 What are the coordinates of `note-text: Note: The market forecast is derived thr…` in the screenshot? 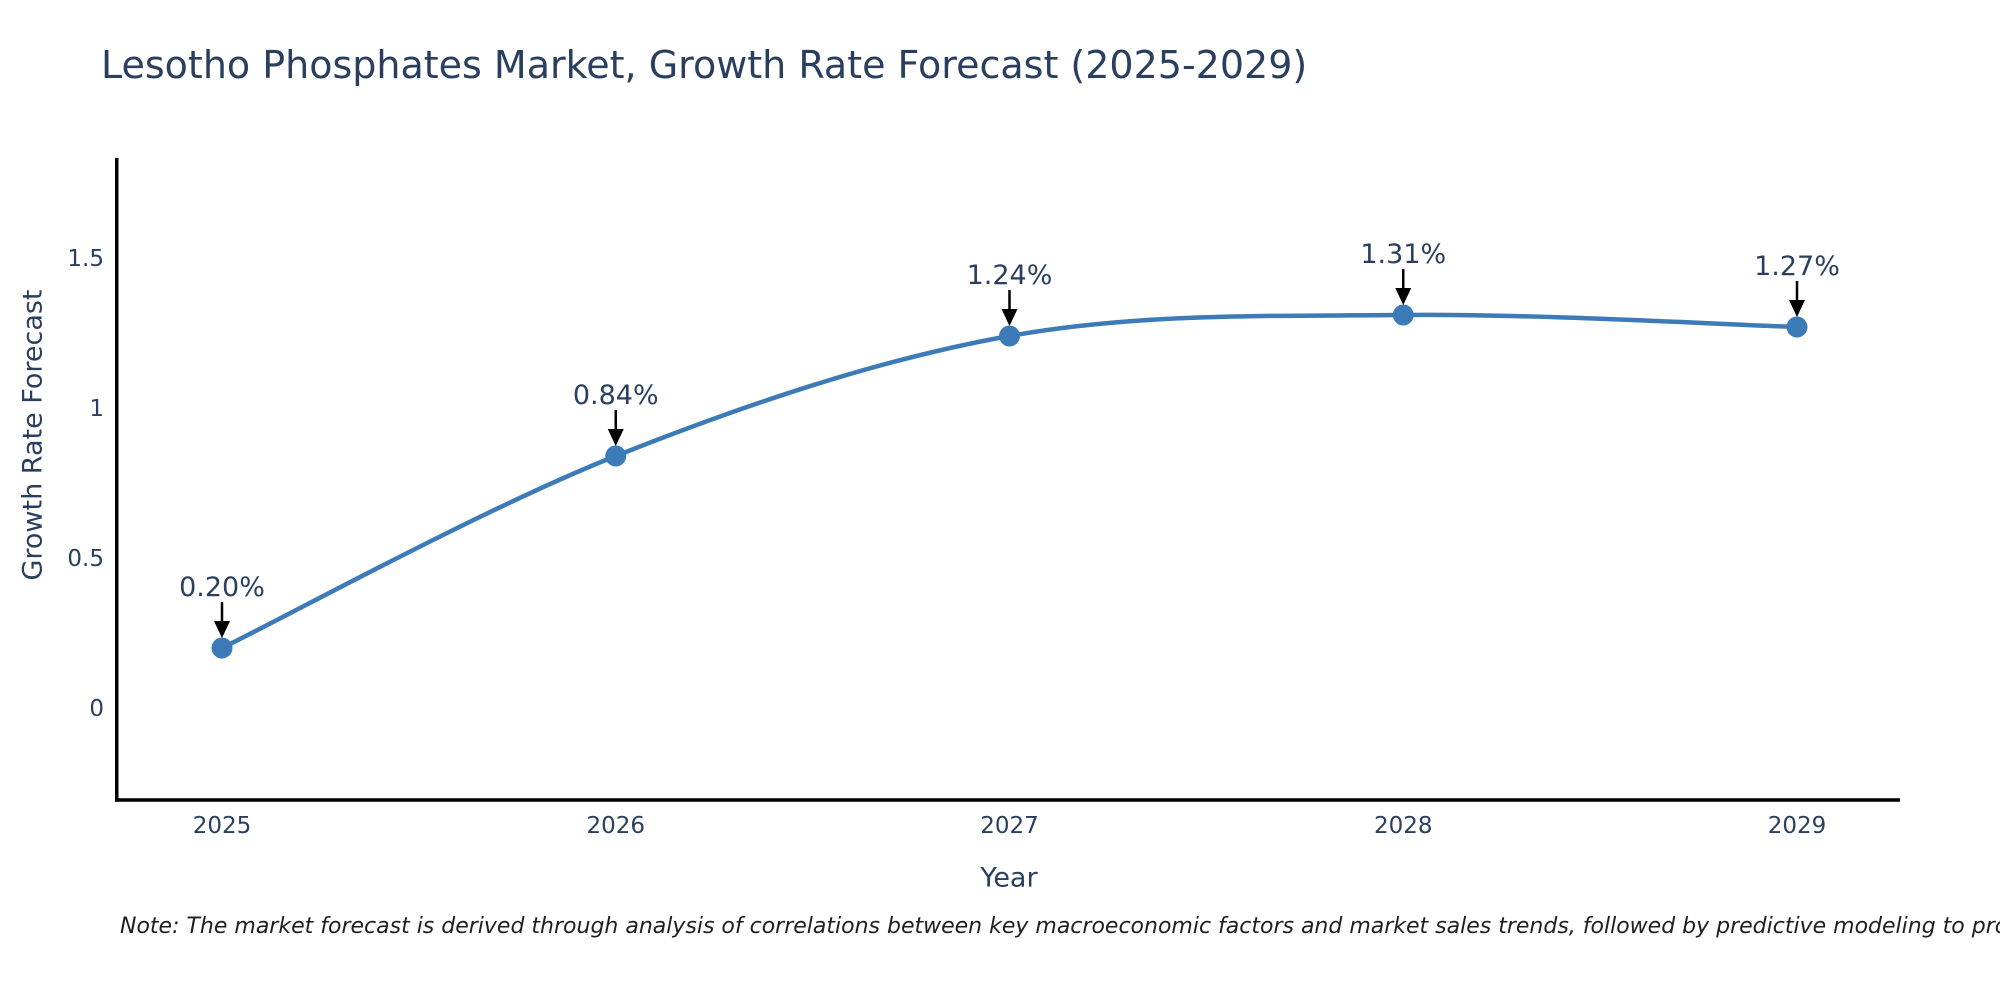 It's located at (1060, 926).